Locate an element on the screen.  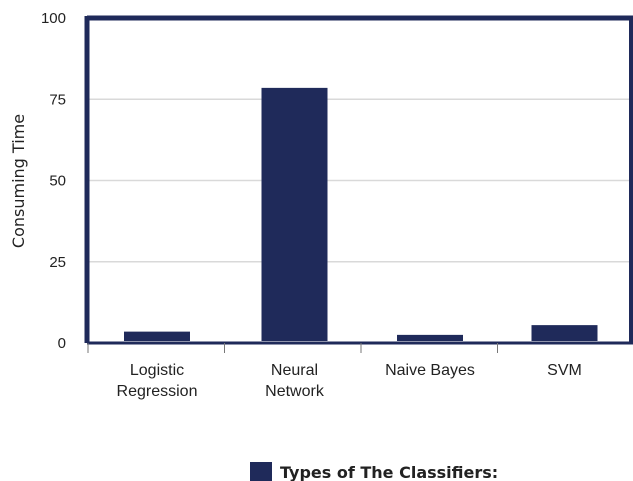
x-tick-label-line: Network is located at coordinates (295, 391).